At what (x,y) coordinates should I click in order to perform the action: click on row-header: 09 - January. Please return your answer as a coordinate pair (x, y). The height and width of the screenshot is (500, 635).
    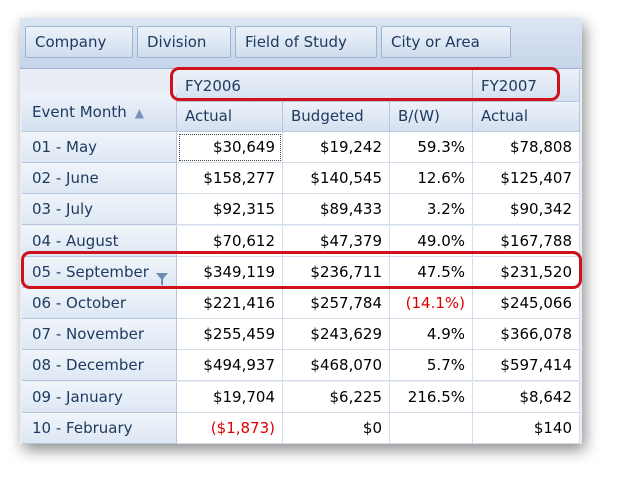
    Looking at the image, I should click on (99, 397).